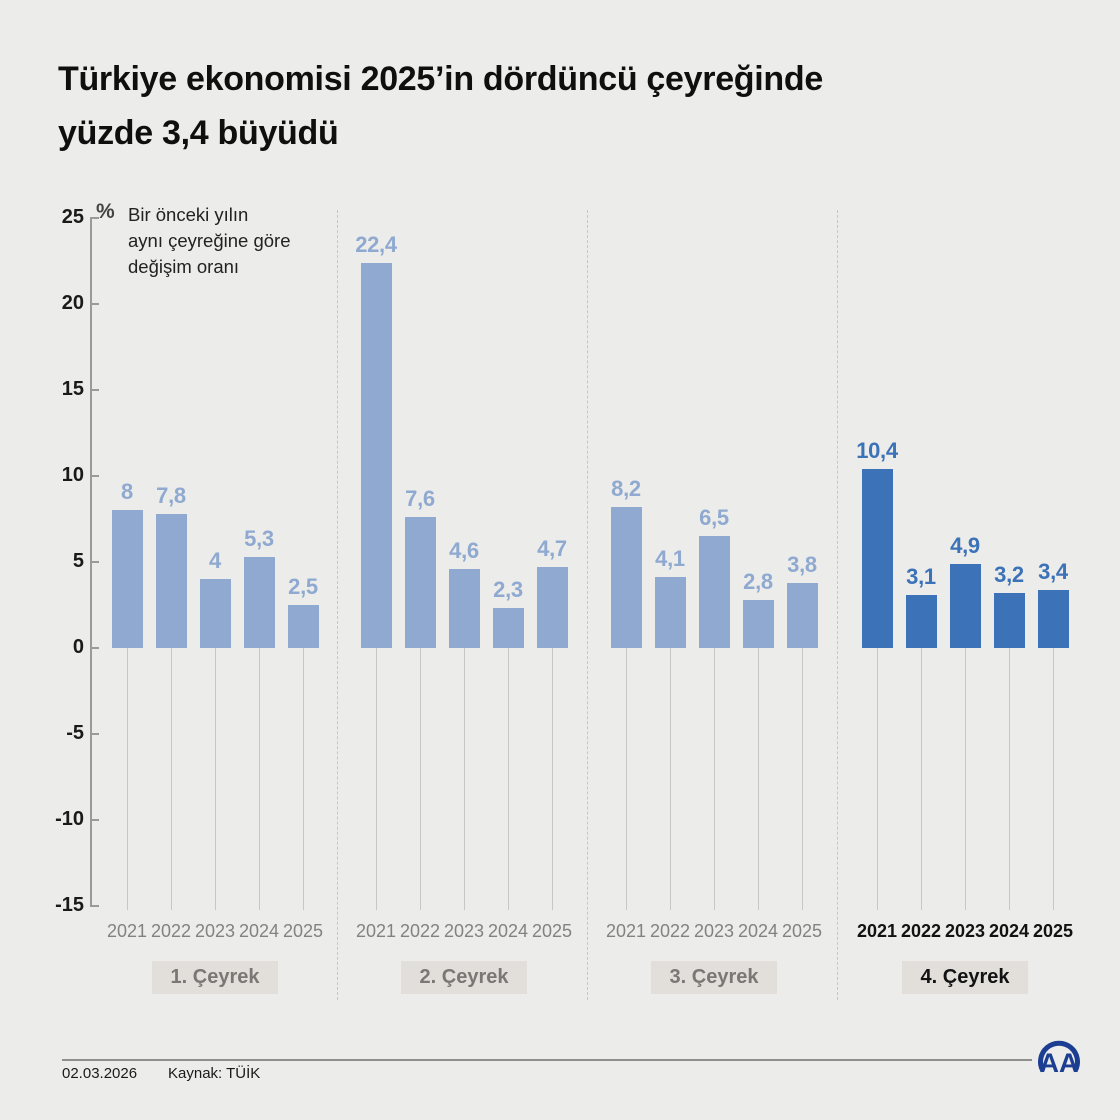 The height and width of the screenshot is (1120, 1120). Describe the element at coordinates (215, 561) in the screenshot. I see `bar-value-label: 4` at that location.